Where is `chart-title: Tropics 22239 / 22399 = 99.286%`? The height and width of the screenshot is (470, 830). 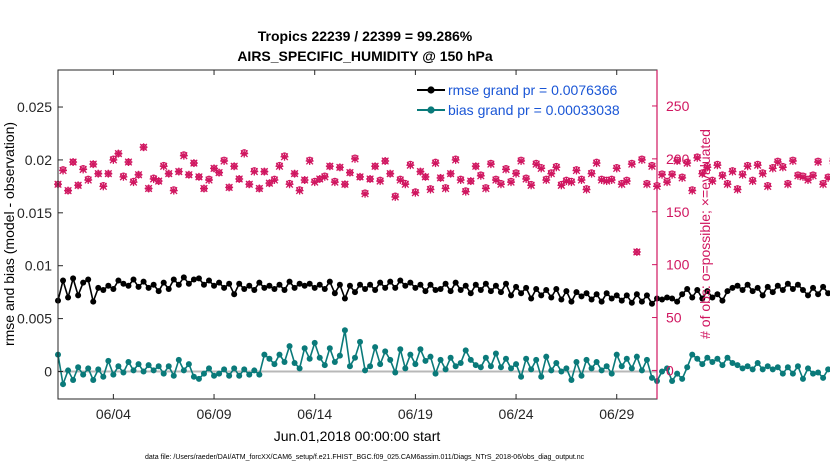 chart-title: Tropics 22239 / 22399 = 99.286% is located at coordinates (365, 36).